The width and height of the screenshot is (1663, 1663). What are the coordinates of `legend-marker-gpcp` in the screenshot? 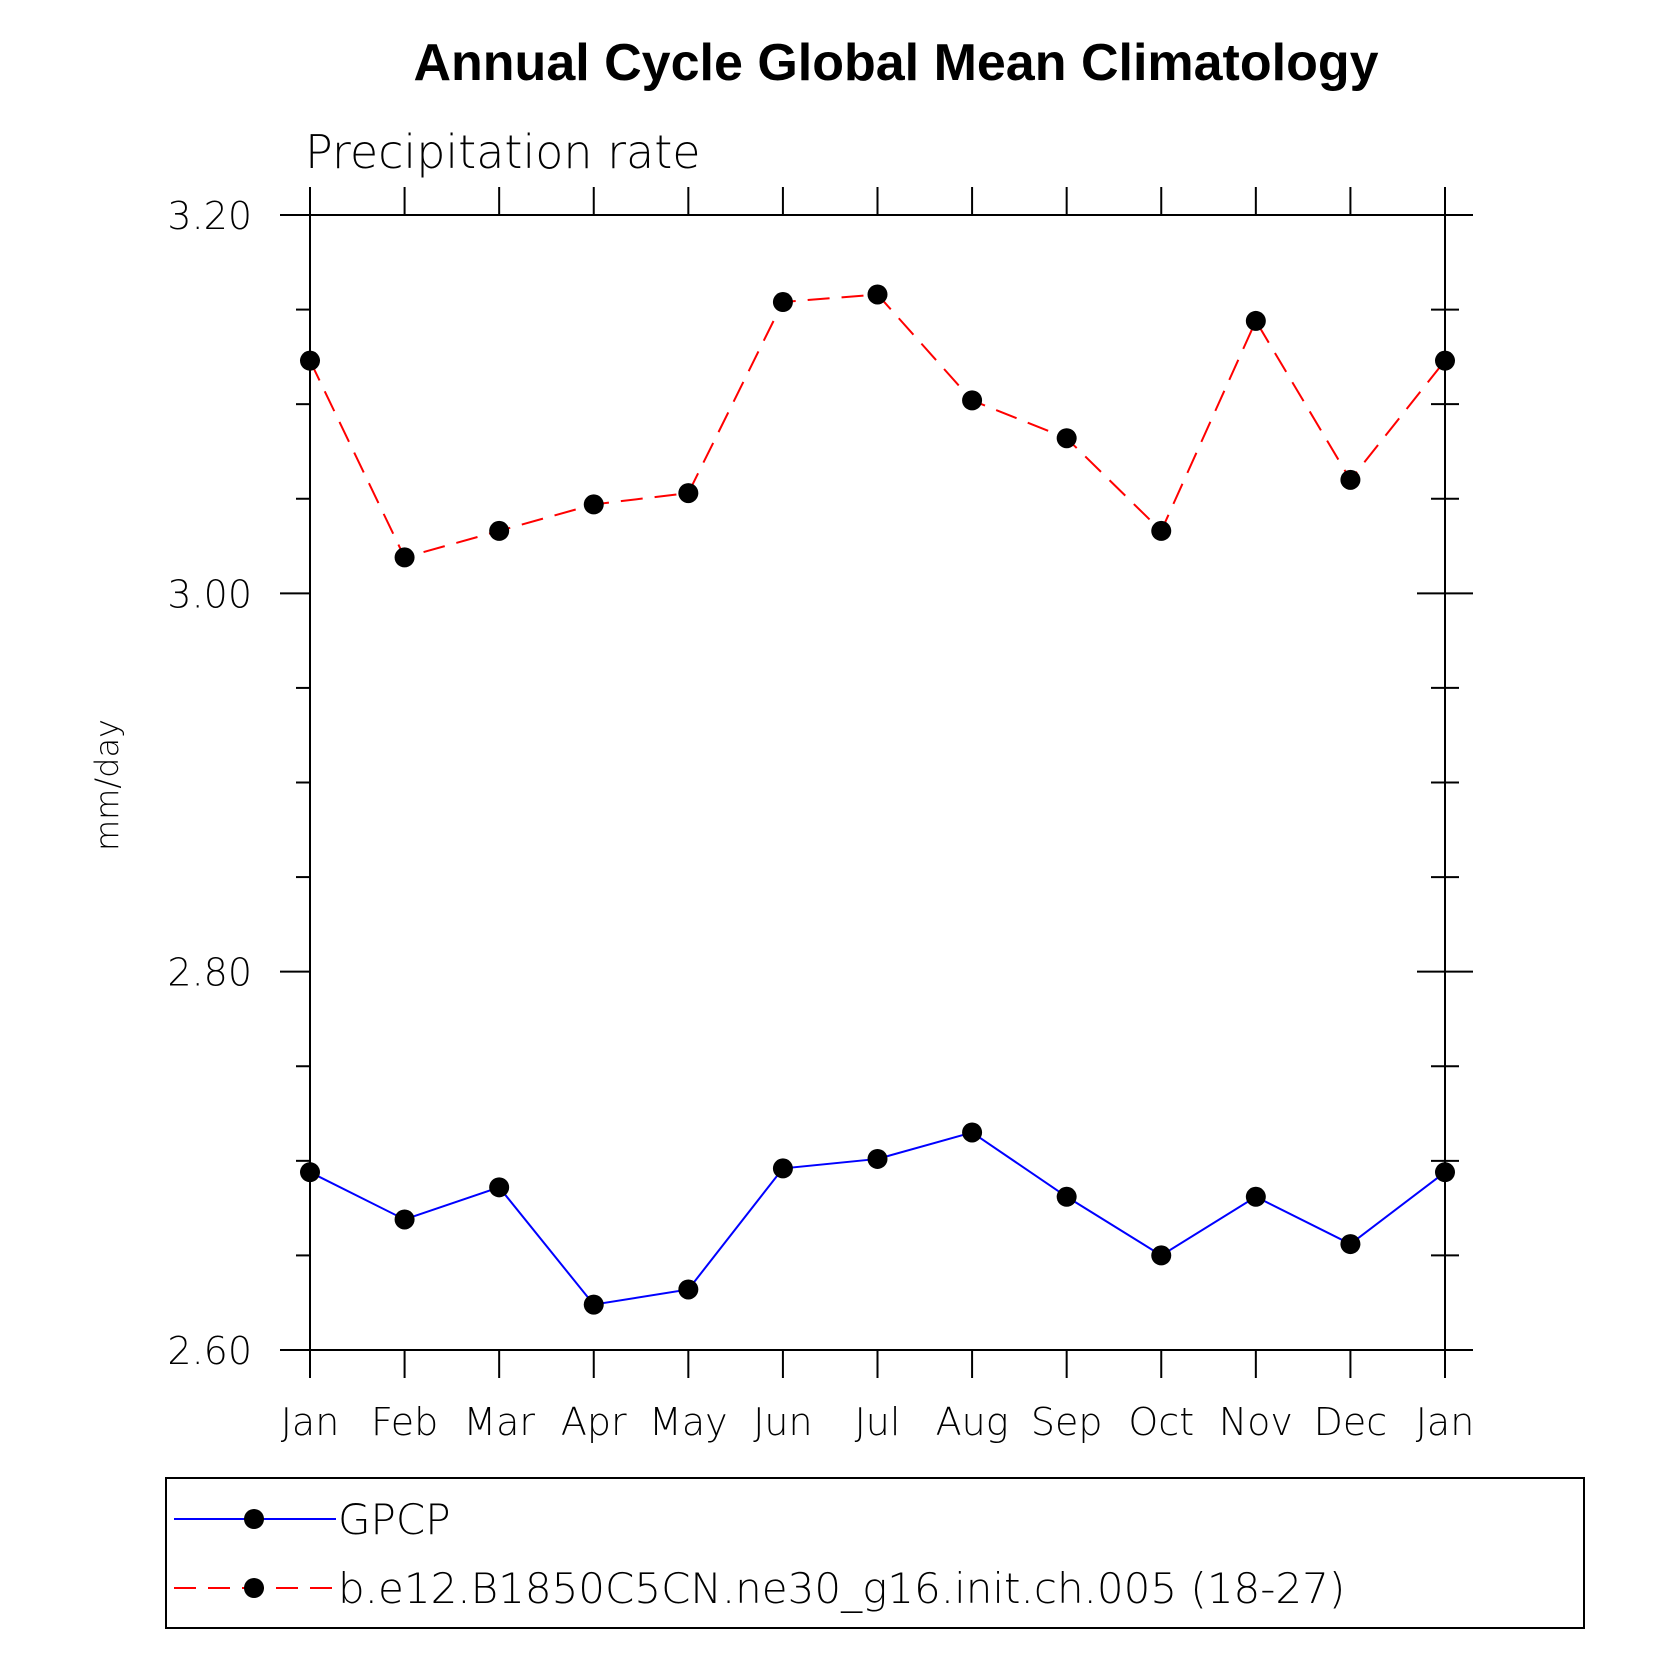 It's located at (254, 1519).